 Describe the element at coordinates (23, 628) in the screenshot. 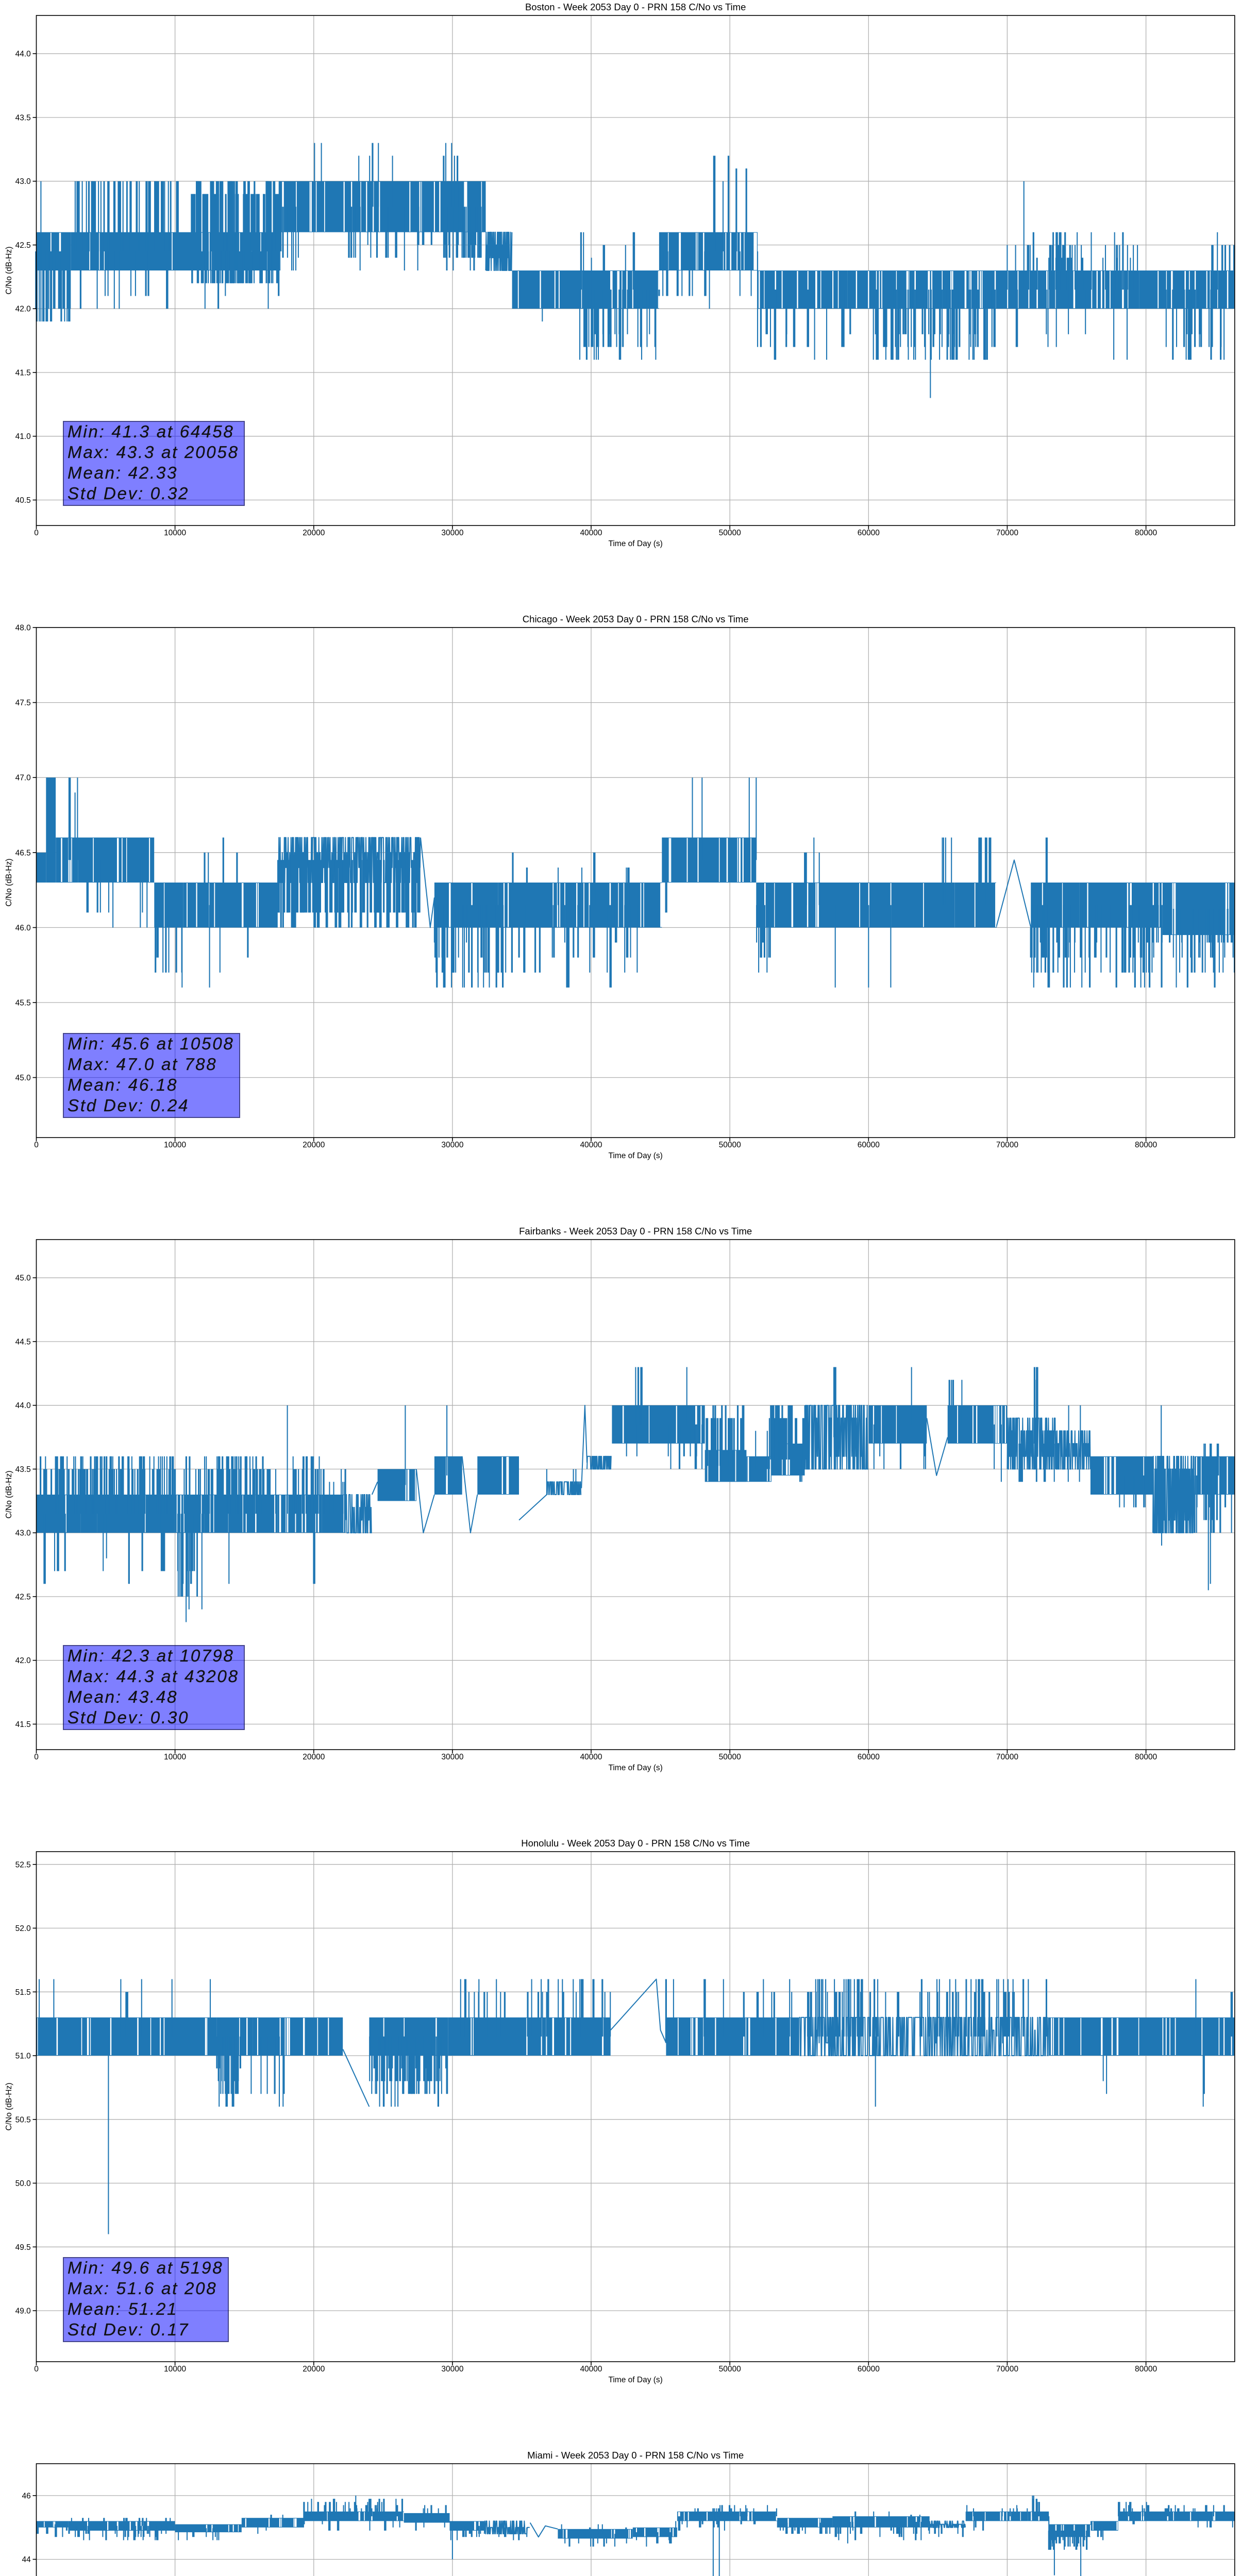

I see `svg-text: 48.0` at that location.